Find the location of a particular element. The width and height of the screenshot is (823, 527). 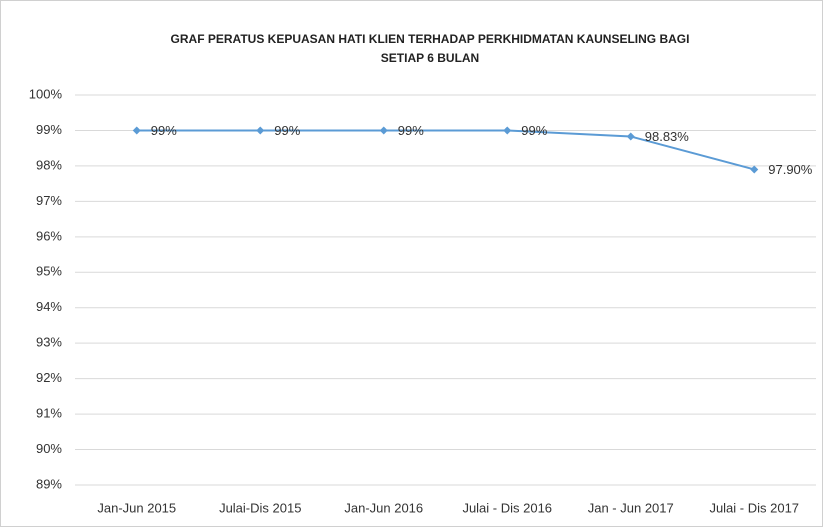

y-tick-label: 98% is located at coordinates (49, 164).